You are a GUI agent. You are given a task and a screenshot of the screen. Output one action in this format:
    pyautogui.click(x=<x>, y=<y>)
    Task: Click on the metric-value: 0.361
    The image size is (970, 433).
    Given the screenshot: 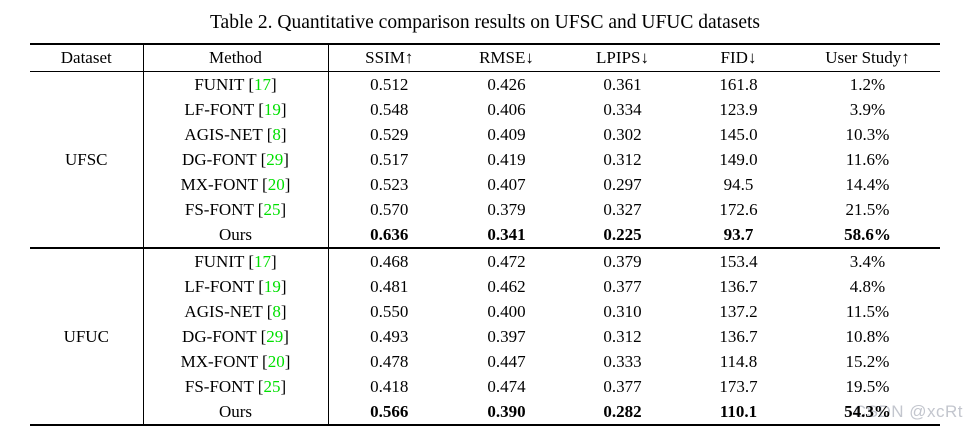 What is the action you would take?
    pyautogui.click(x=622, y=84)
    